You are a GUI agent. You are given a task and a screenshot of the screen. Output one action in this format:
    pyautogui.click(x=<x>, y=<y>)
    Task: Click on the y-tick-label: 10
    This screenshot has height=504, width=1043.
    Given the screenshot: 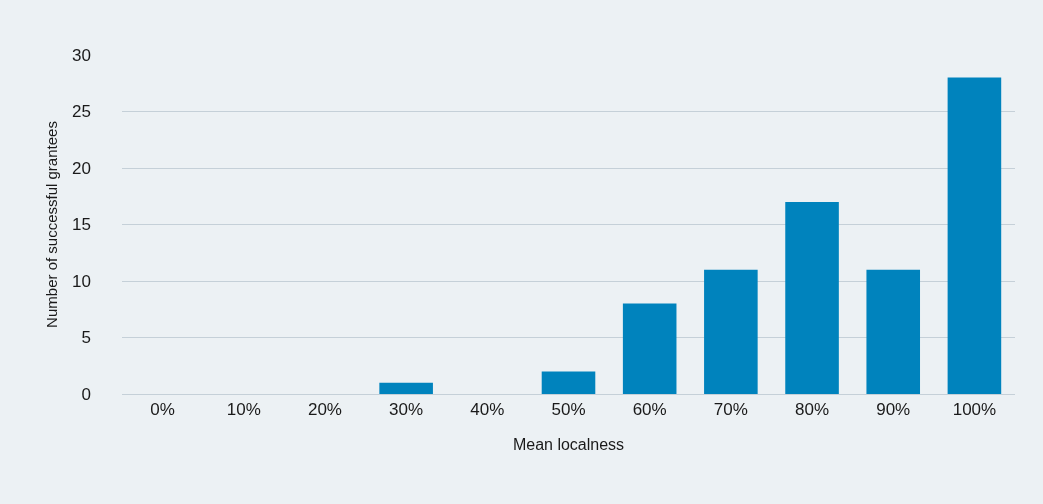 What is the action you would take?
    pyautogui.click(x=81, y=281)
    